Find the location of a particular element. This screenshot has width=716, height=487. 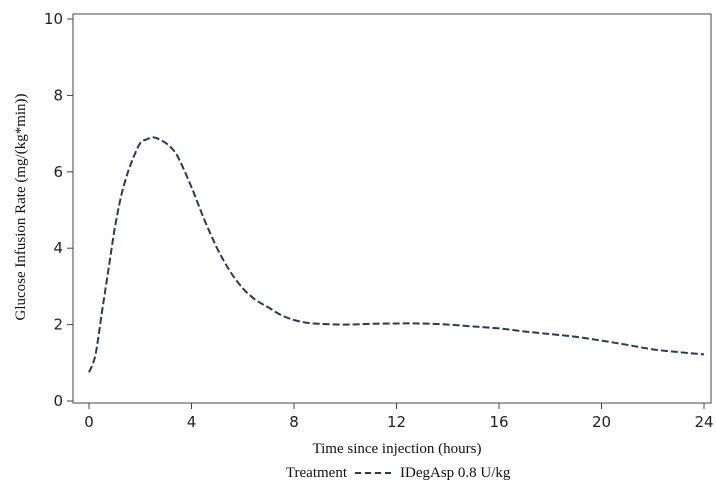

x-tick-label: 0 is located at coordinates (89, 422).